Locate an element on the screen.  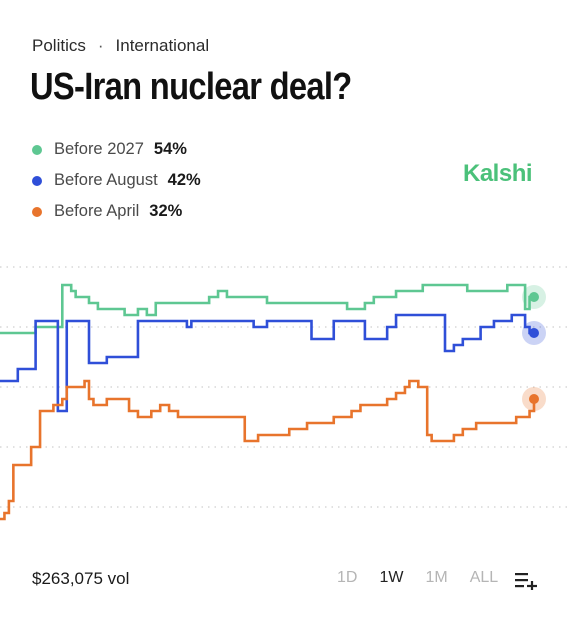
endpoint-dot-before-2027 is located at coordinates (534, 297).